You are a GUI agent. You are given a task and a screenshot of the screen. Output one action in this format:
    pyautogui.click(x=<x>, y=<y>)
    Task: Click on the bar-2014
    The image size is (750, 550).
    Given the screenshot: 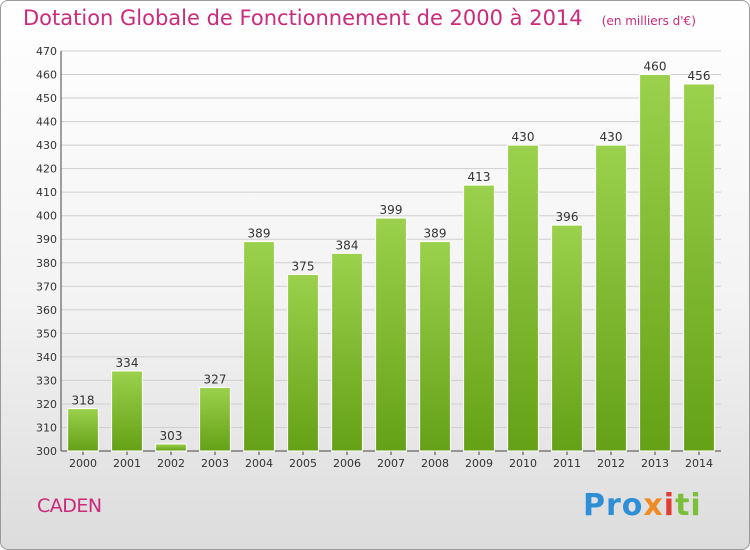 What is the action you would take?
    pyautogui.click(x=699, y=267)
    